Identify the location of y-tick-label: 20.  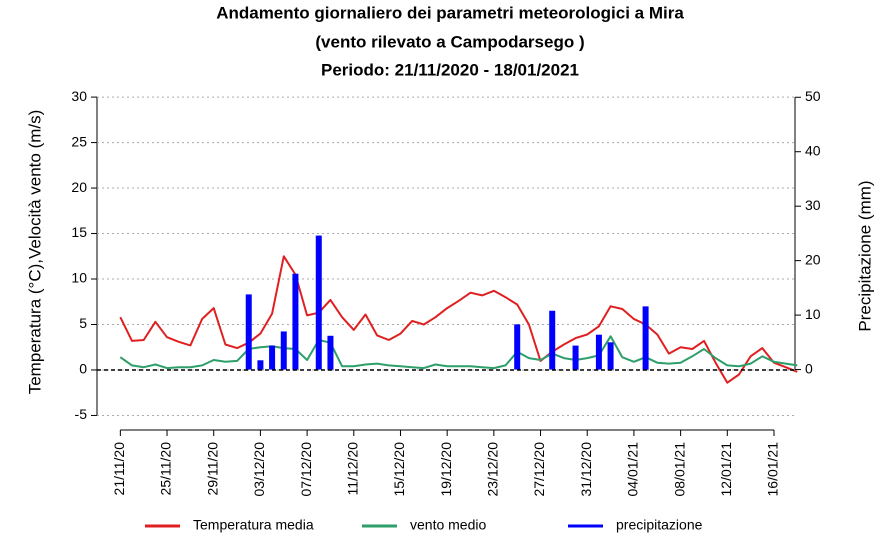
(79, 187).